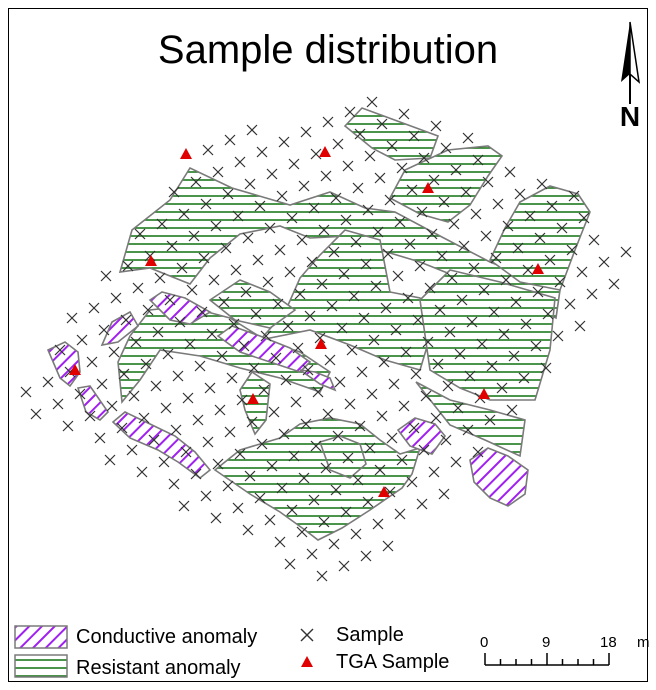 The image size is (656, 690). What do you see at coordinates (167, 637) in the screenshot?
I see `legend-conductive-label: Conductive anomaly` at bounding box center [167, 637].